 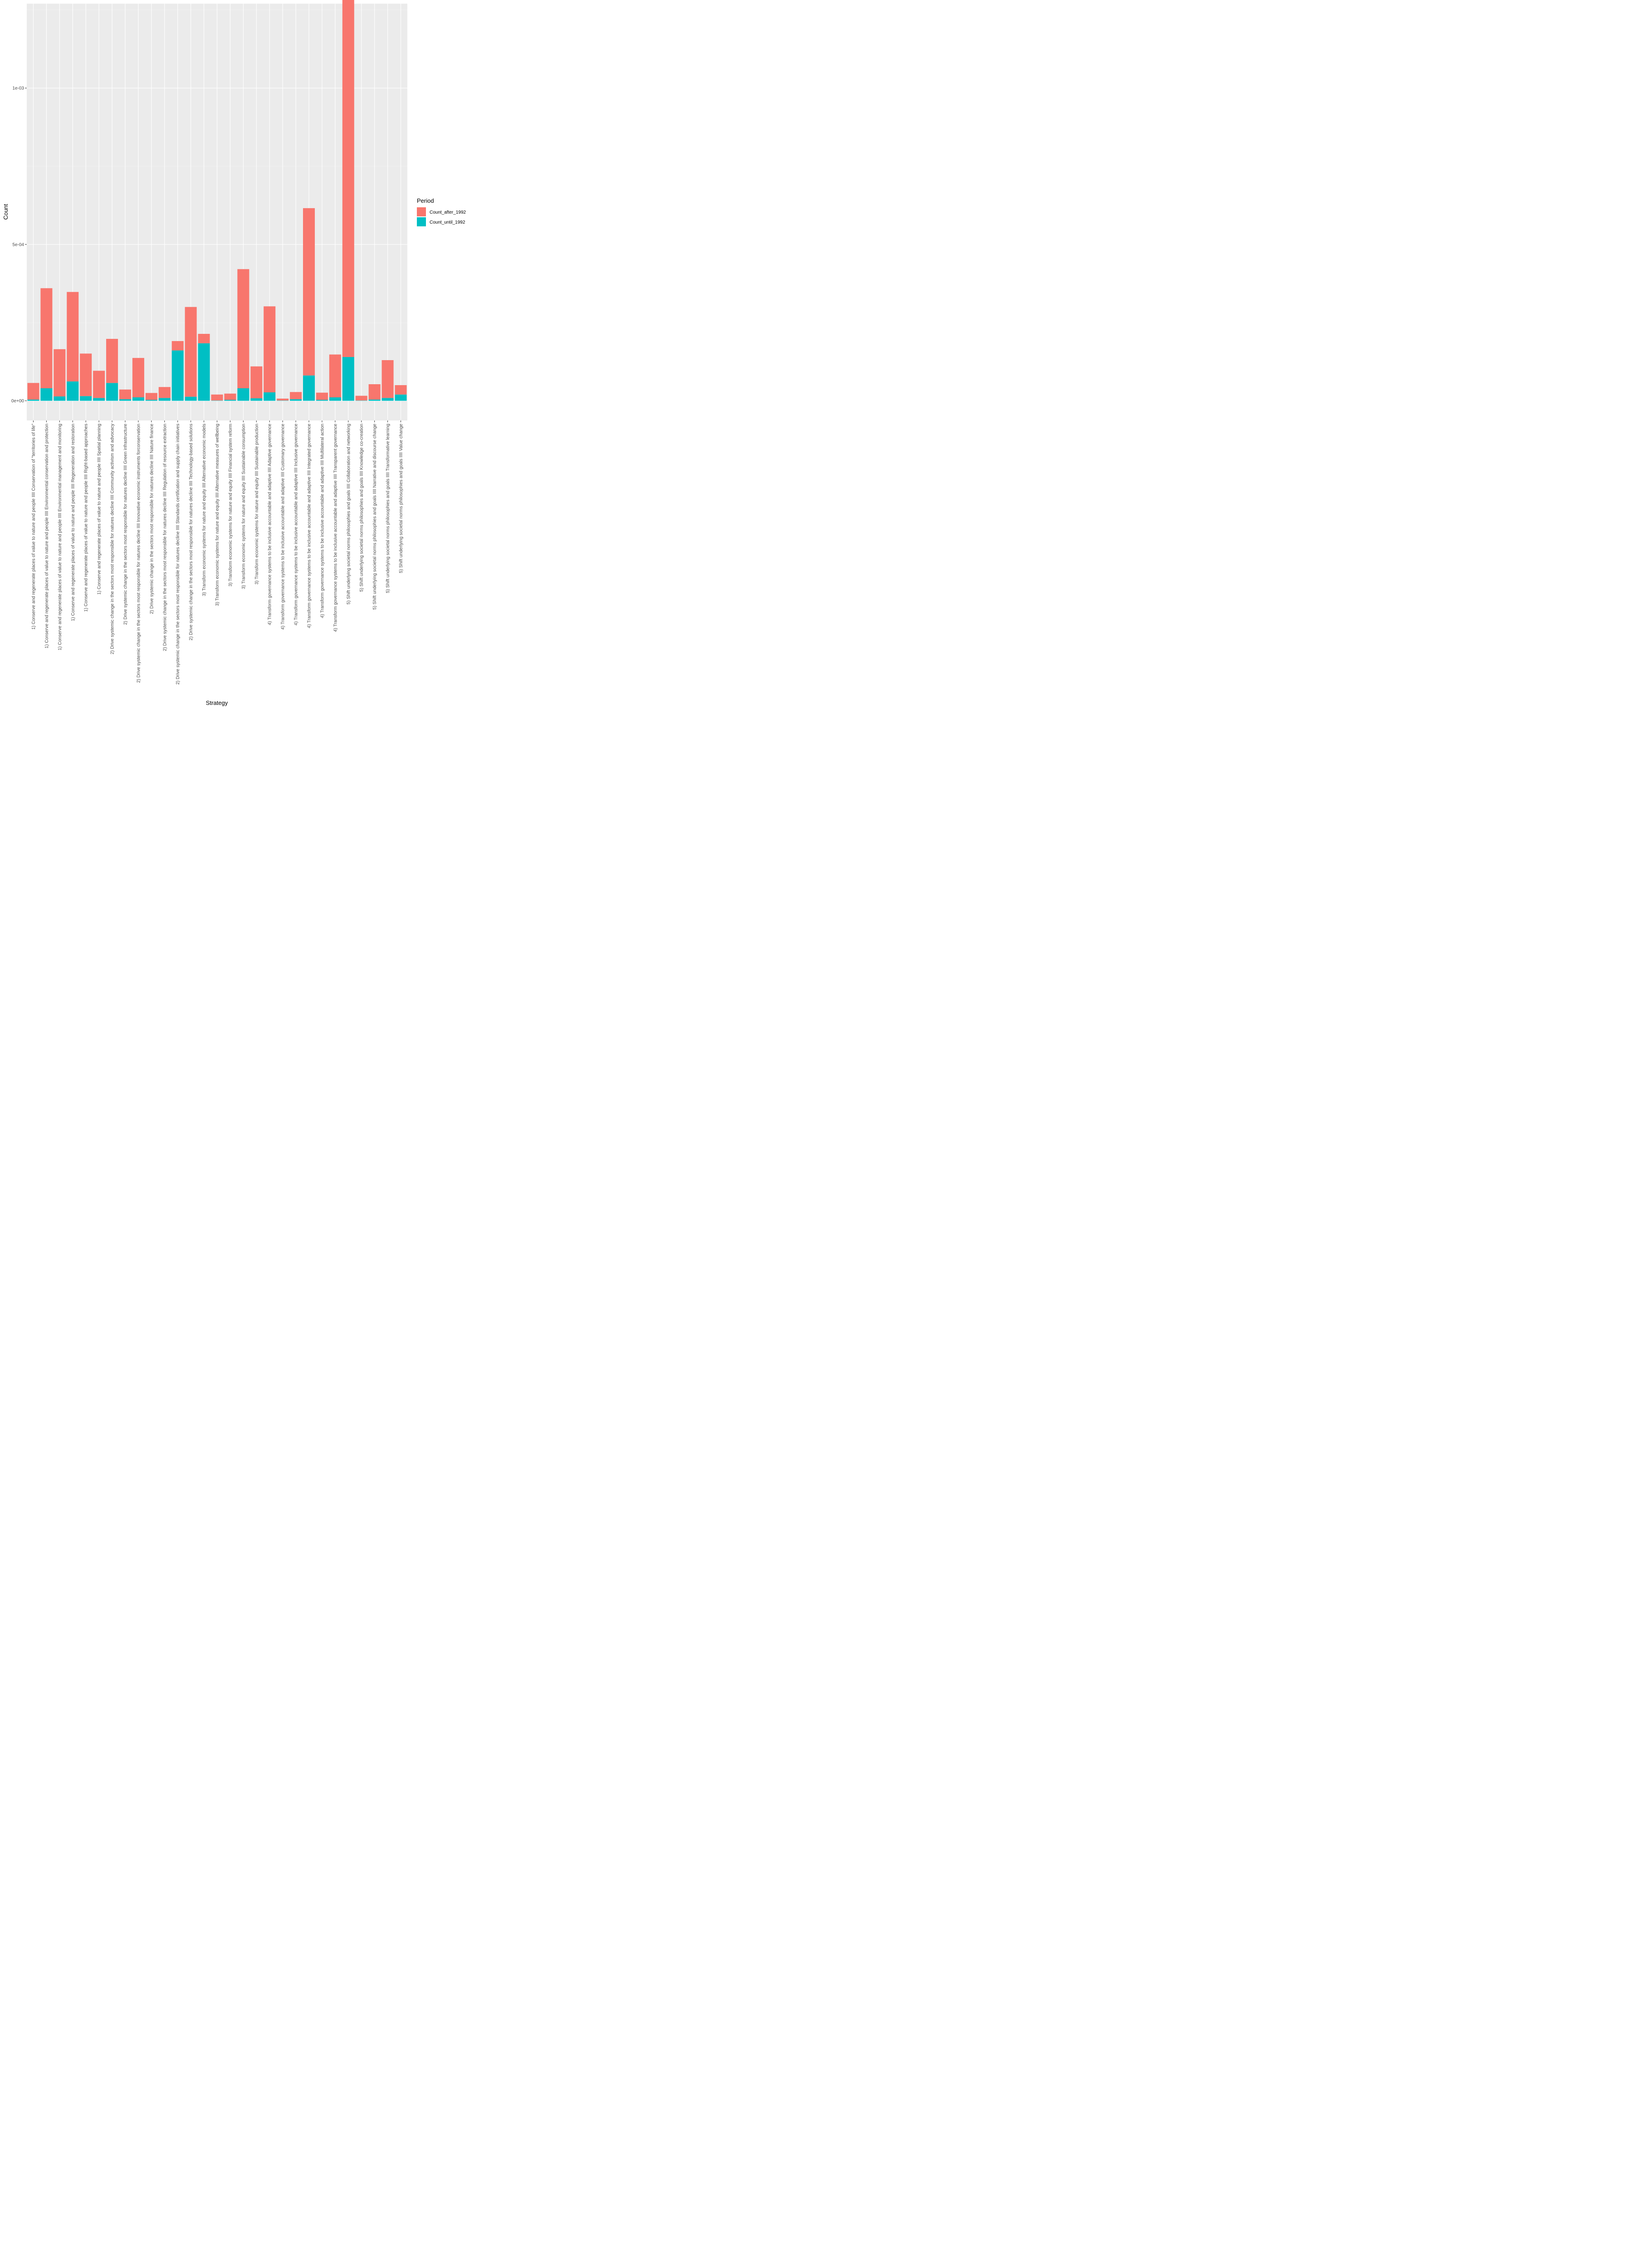 I want to click on y-tick-label: 5e-04, so click(x=18, y=245).